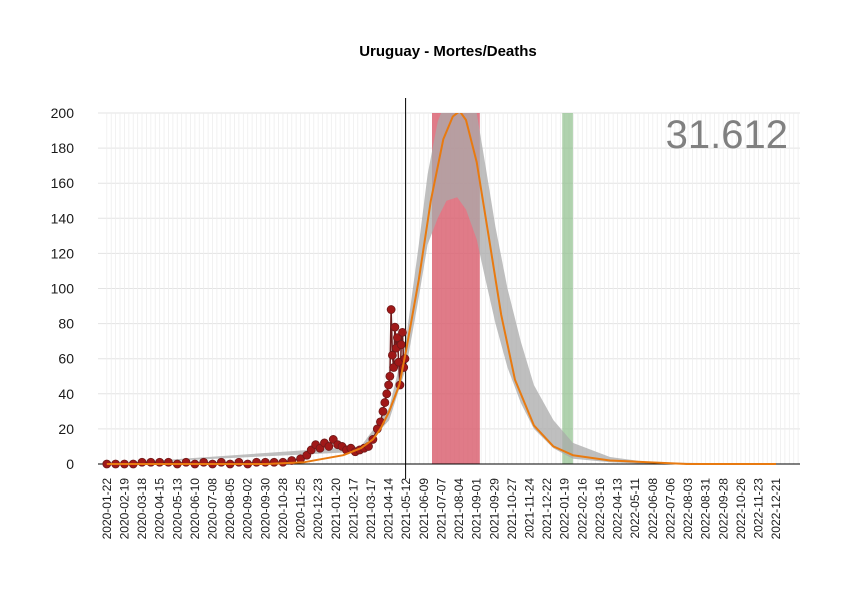  Describe the element at coordinates (389, 509) in the screenshot. I see `x-tick-label: 2021-04-14` at that location.